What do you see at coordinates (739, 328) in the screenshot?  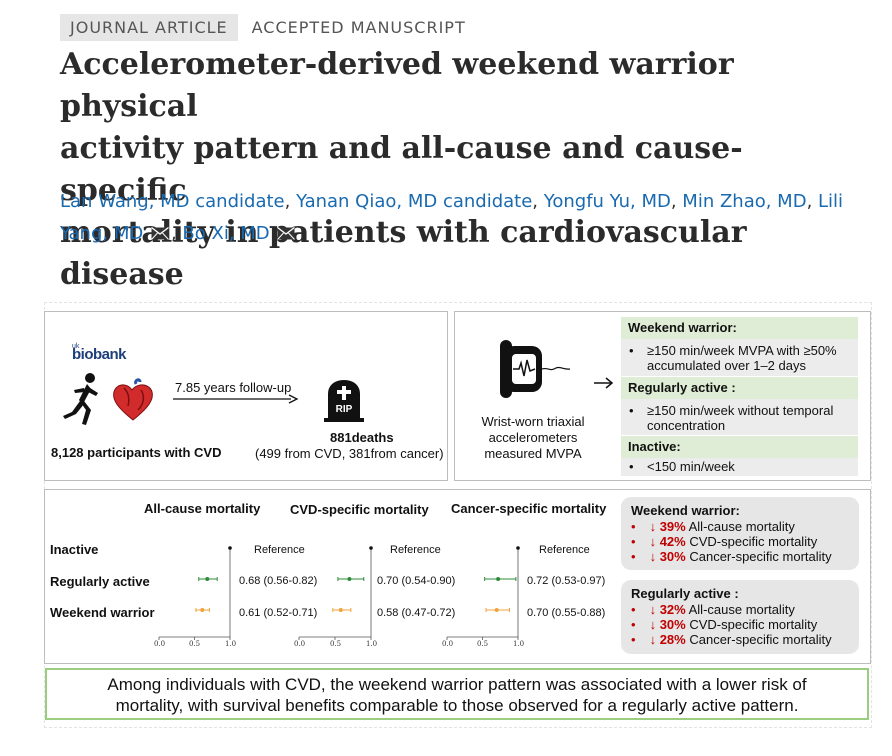 I see `definition-title-weekend: Weekend warrior:` at bounding box center [739, 328].